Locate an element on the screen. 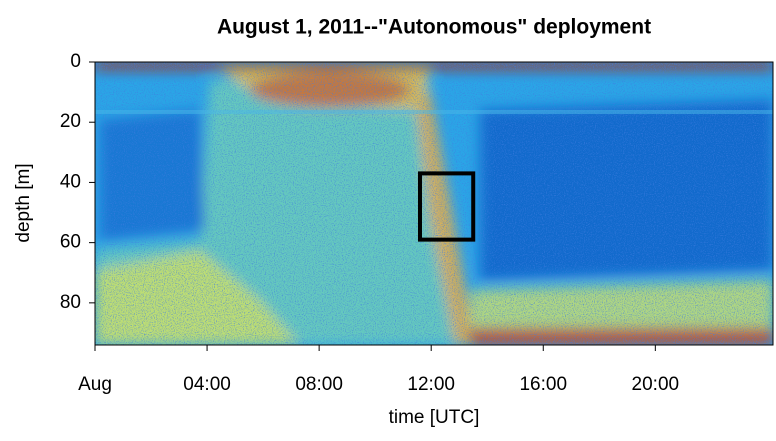 The width and height of the screenshot is (776, 441). x-tick-label: 16:00 is located at coordinates (543, 384).